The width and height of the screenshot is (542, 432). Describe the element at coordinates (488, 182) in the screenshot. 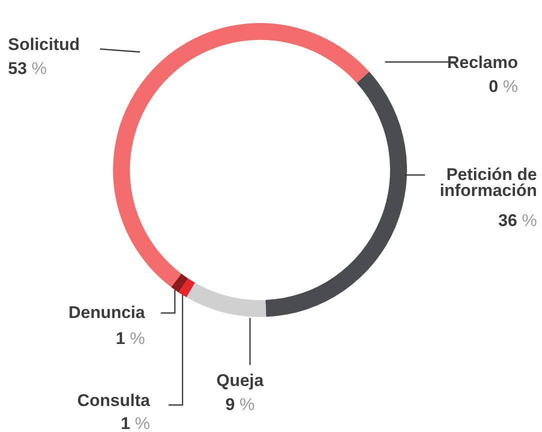

I see `slice-label: Petición de información` at that location.